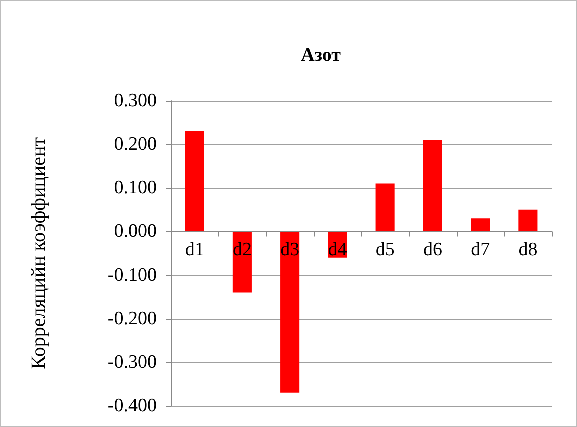 This screenshot has width=577, height=427. Describe the element at coordinates (528, 250) in the screenshot. I see `x-tick-label: d8` at that location.